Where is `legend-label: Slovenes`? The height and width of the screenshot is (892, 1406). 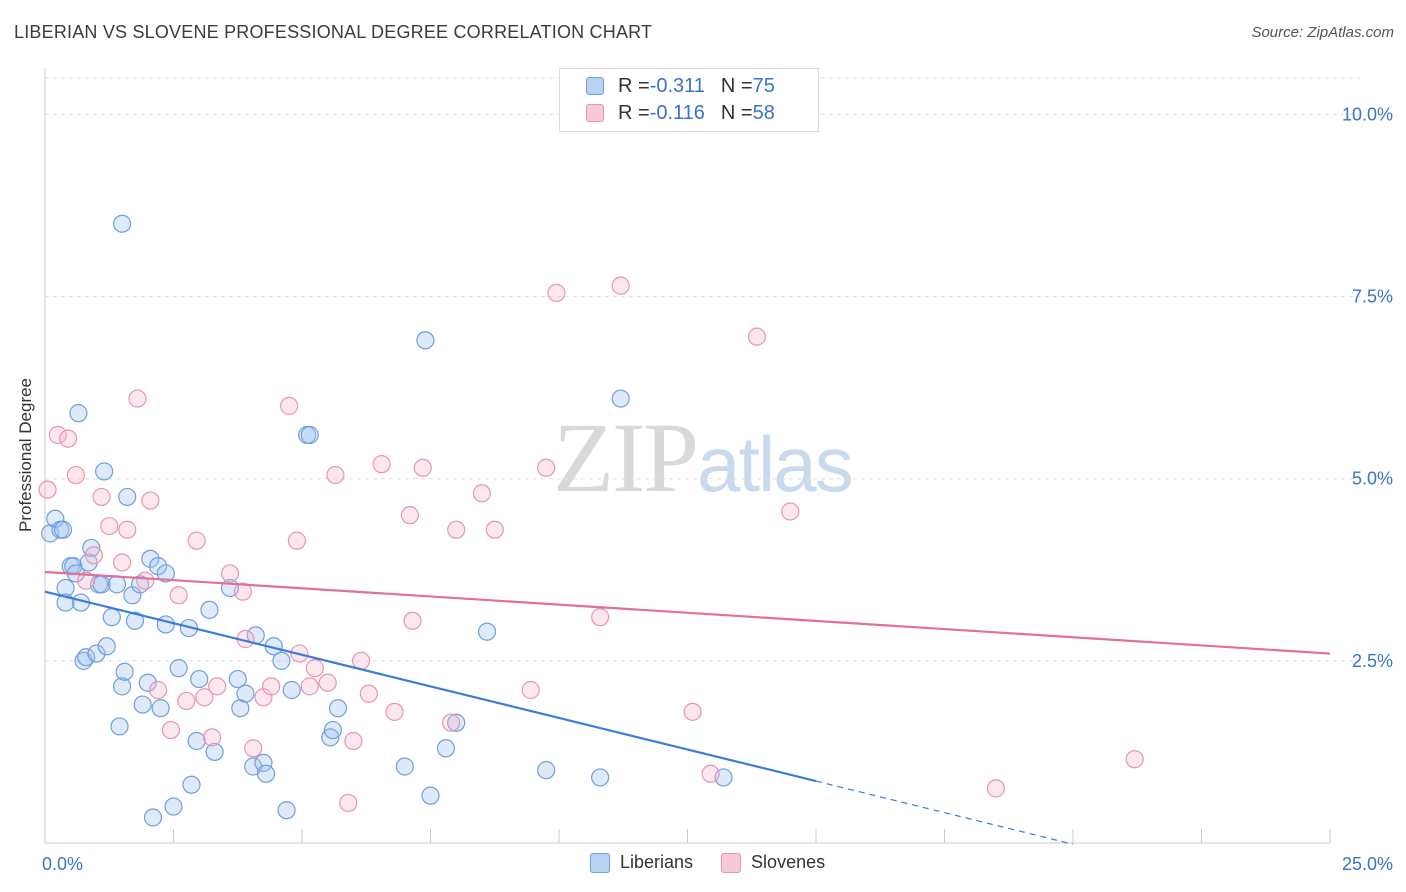
legend-label: Slovenes is located at coordinates (788, 862).